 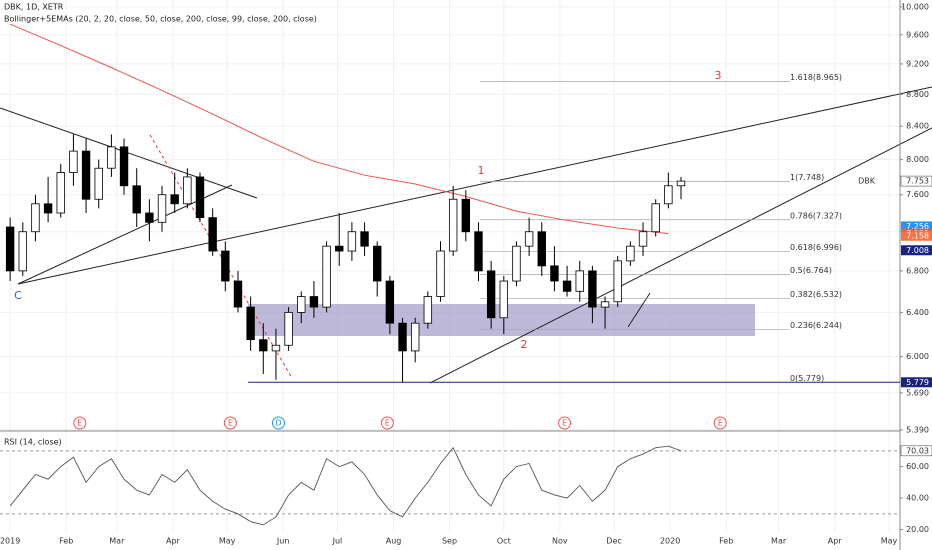 I want to click on y-tick-label: 10.000, so click(x=915, y=6).